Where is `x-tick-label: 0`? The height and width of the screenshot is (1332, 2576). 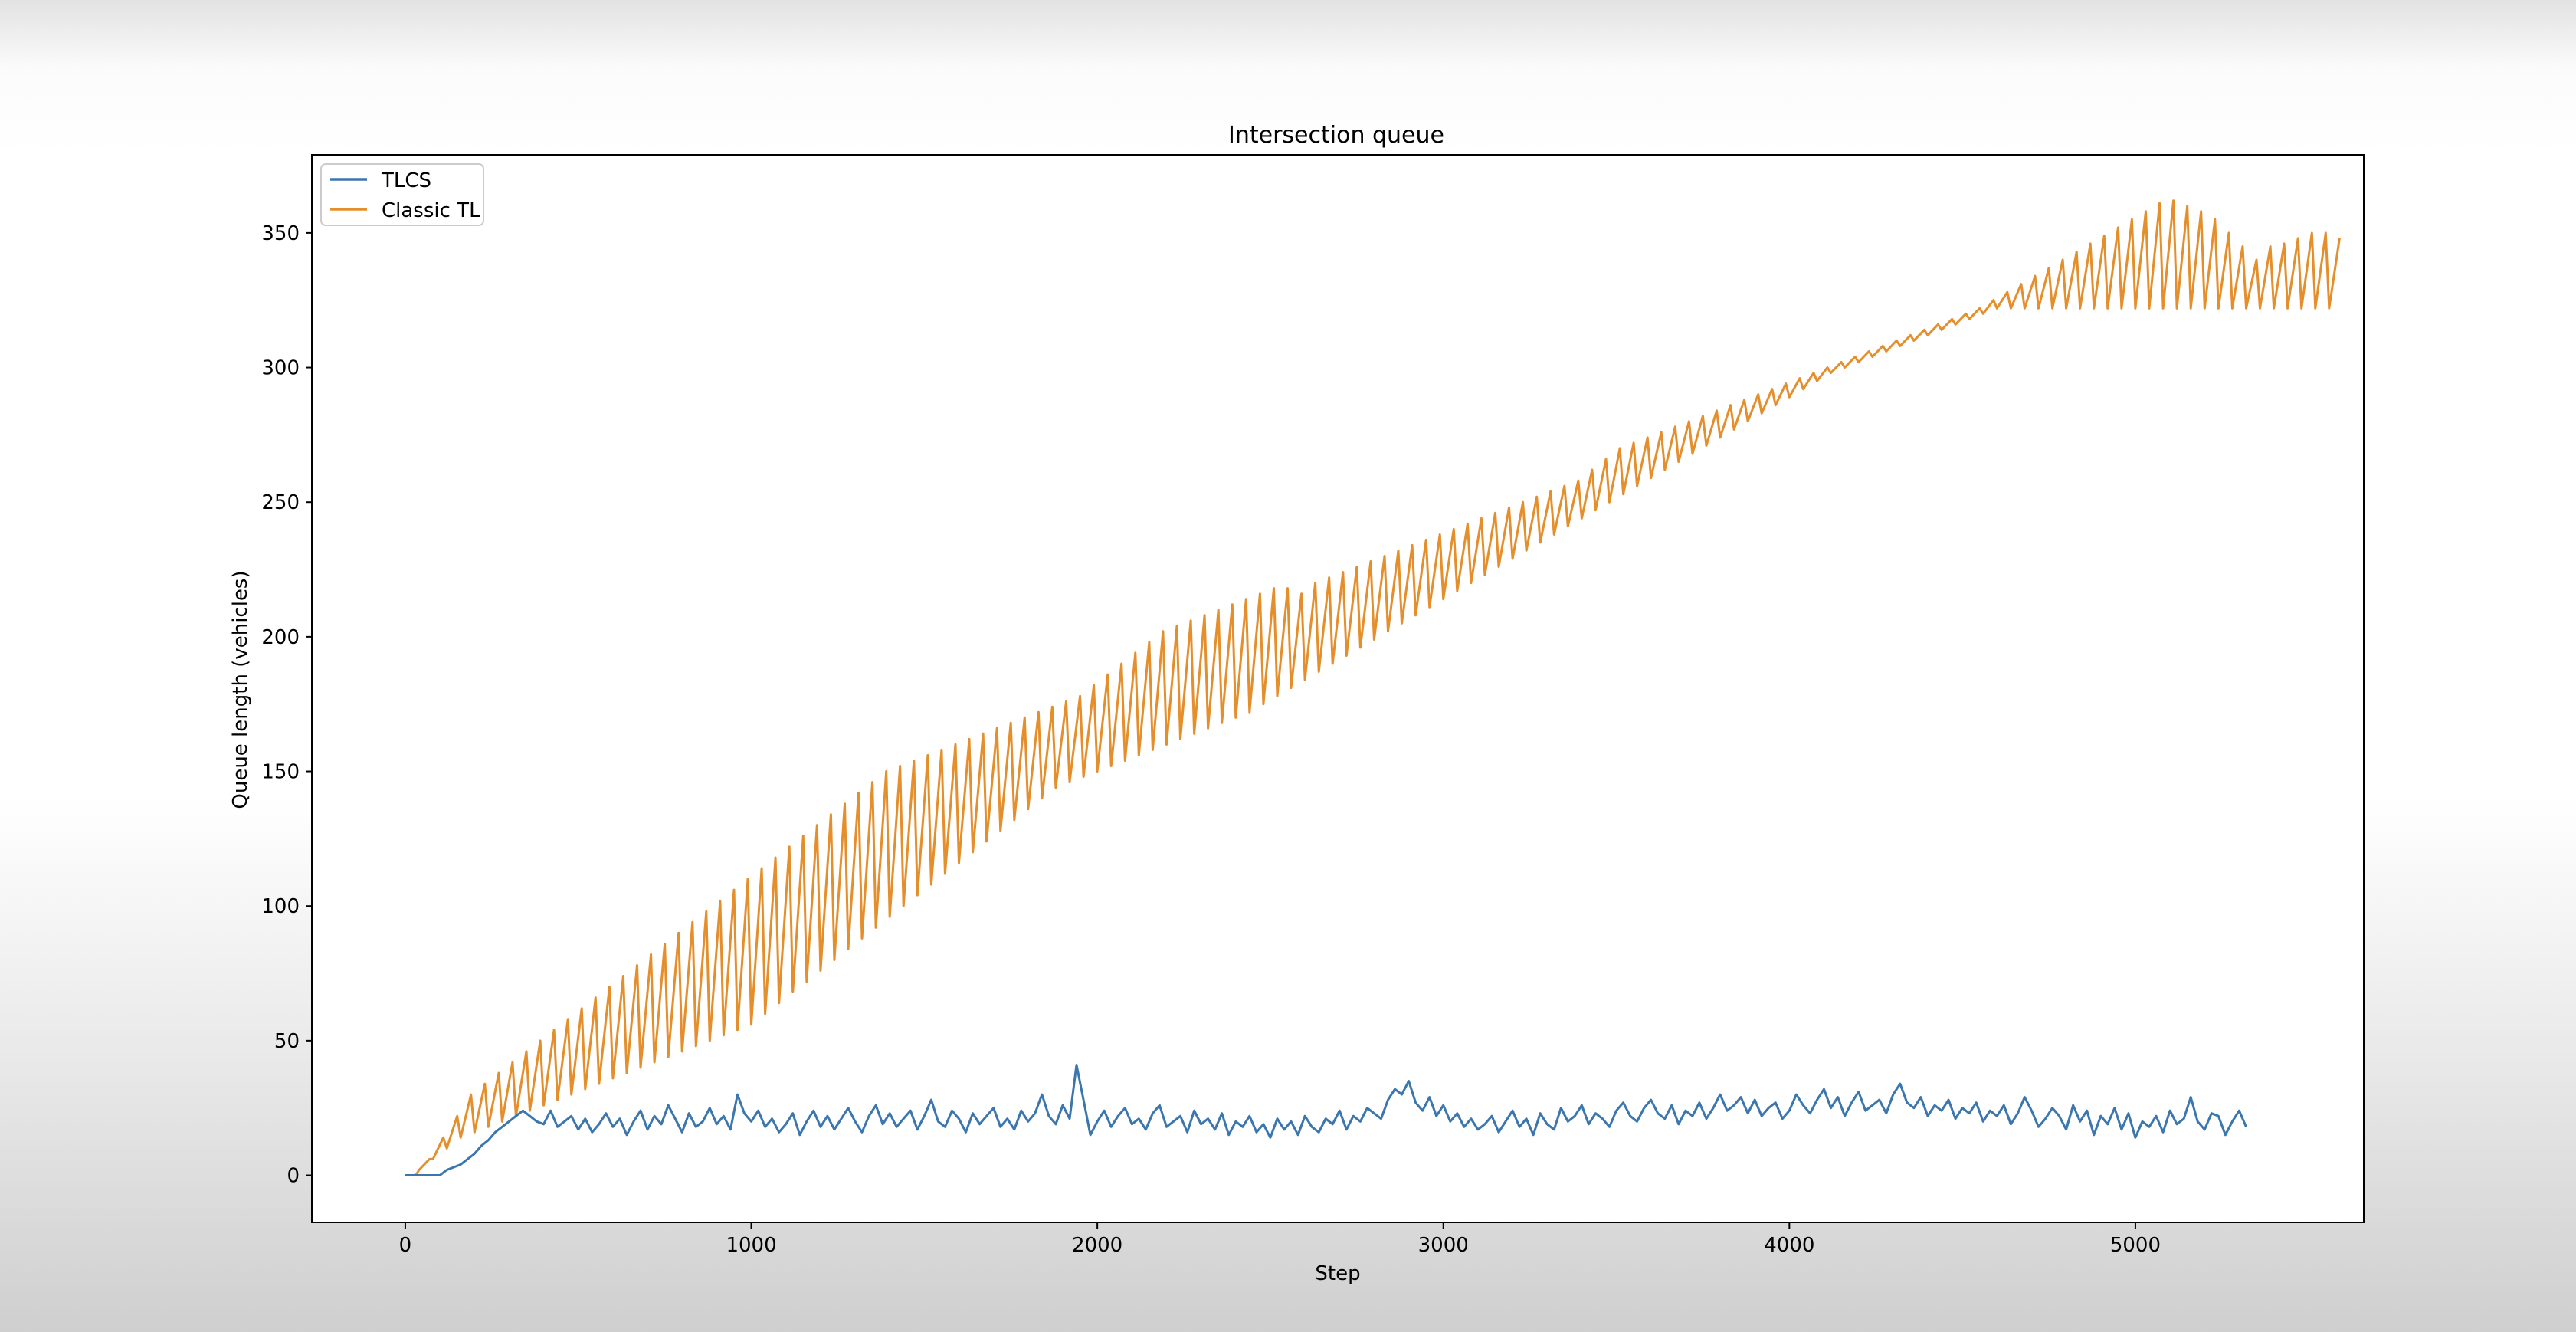
x-tick-label: 0 is located at coordinates (405, 1245).